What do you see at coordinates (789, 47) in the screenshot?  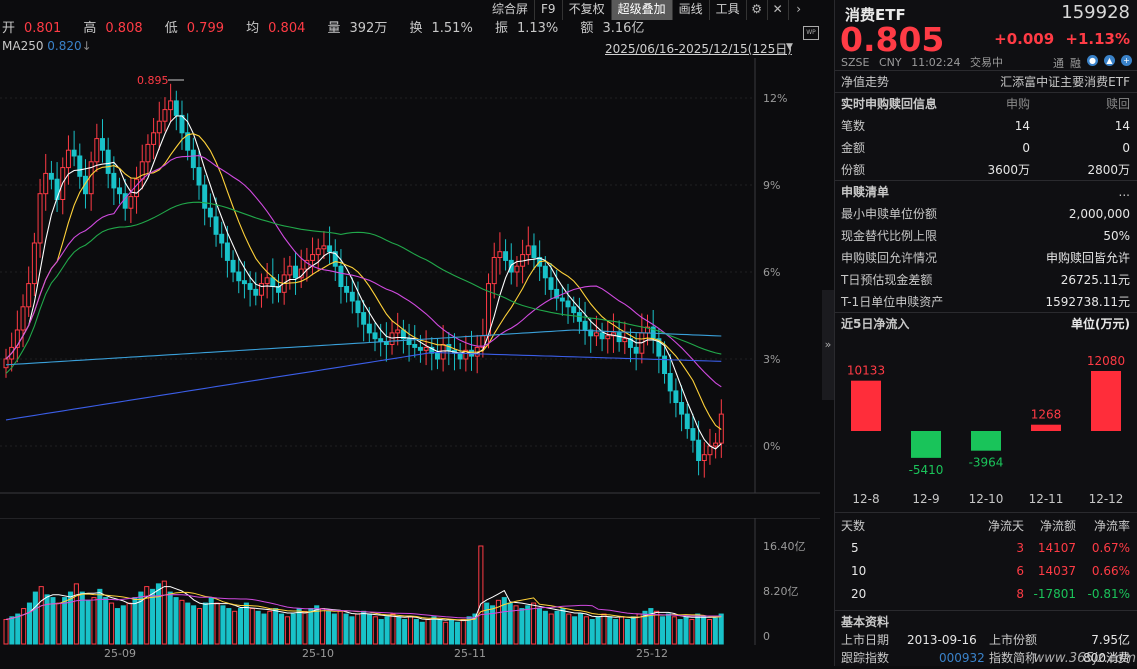 I see `range-dropdown-icon: ▼` at bounding box center [789, 47].